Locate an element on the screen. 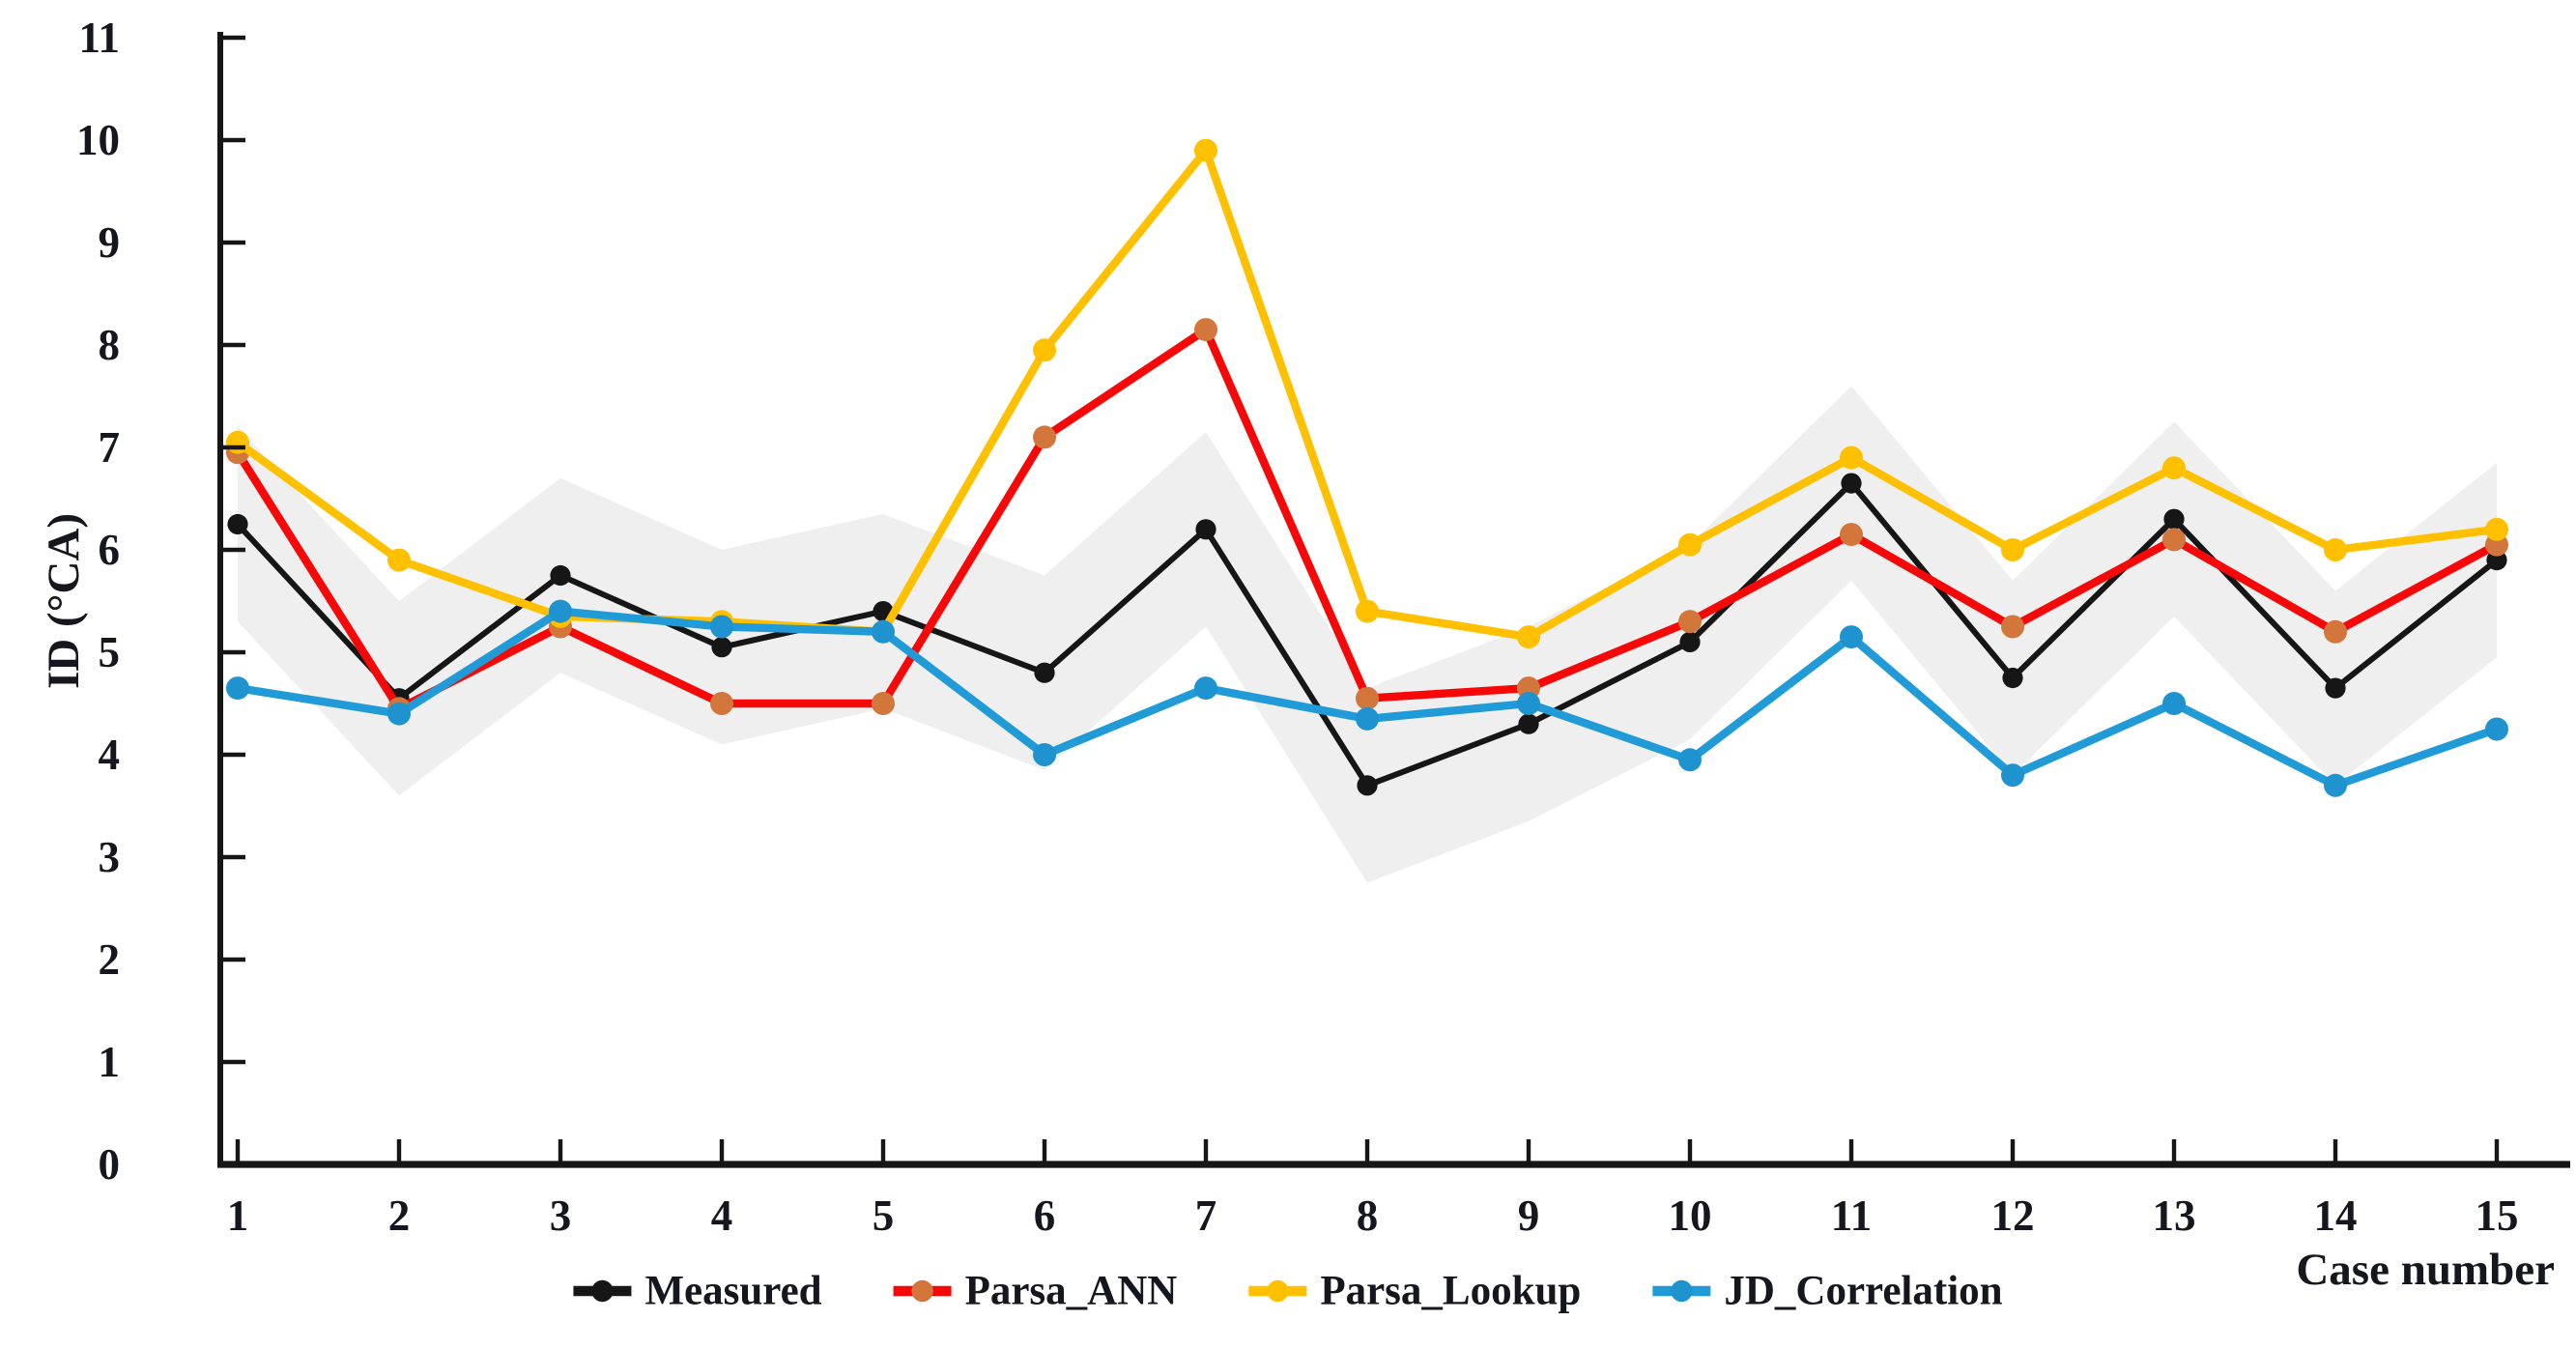 This screenshot has width=2576, height=1349. legend-item-parsa-ann: Parsa_ANN is located at coordinates (1036, 1291).